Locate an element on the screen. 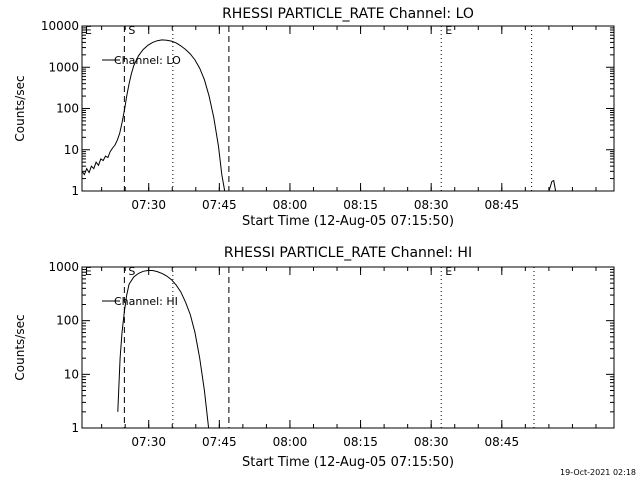 The image size is (640, 480). legend-label: Channel: LO is located at coordinates (147, 60).